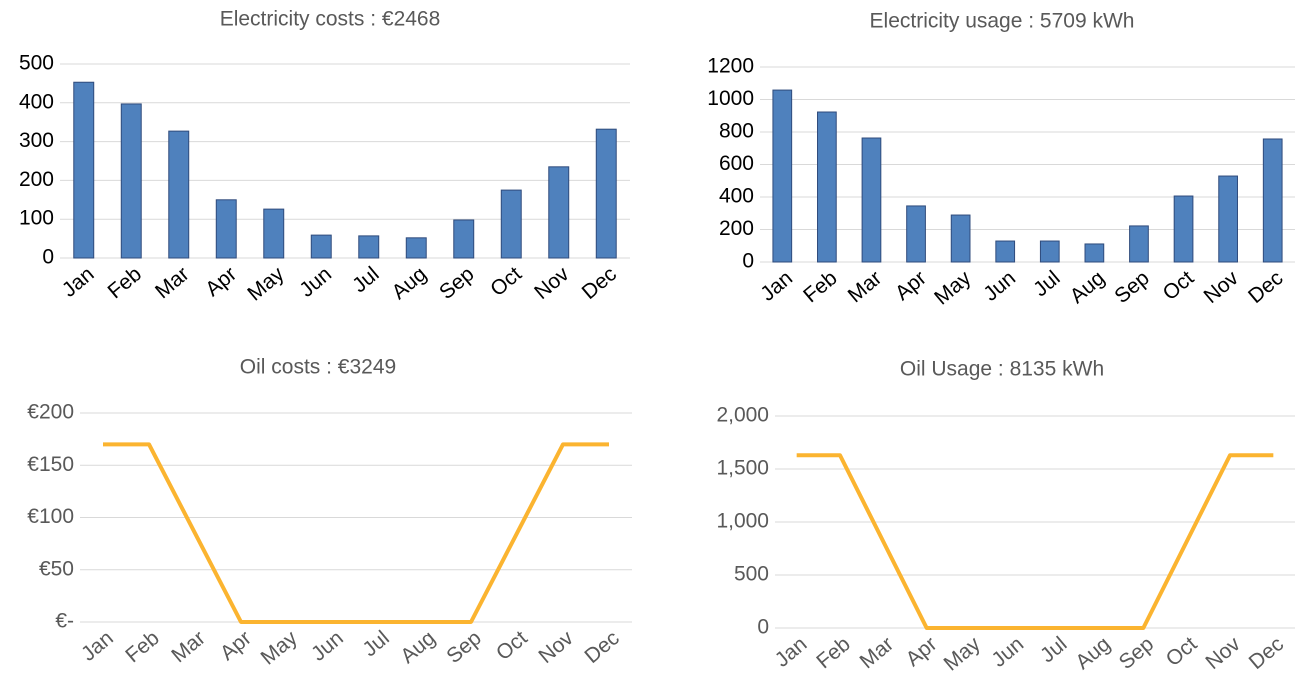  I want to click on chart-title: Electricity usage : 5709 kWh, so click(1002, 21).